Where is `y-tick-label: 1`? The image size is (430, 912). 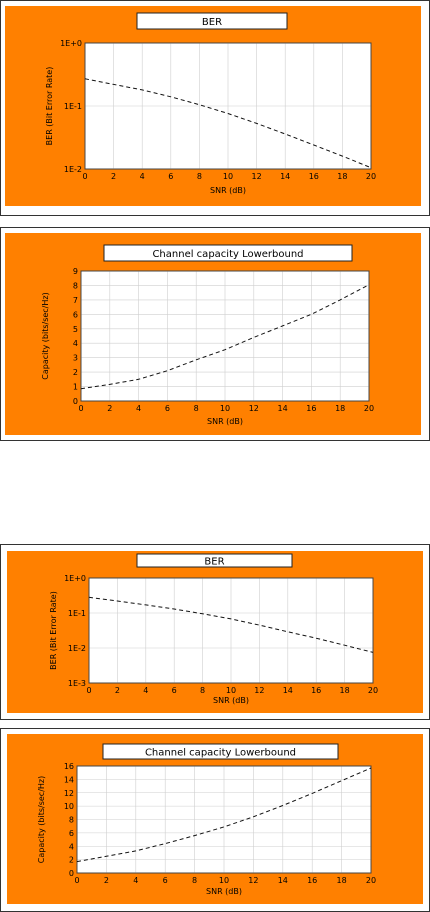
y-tick-label: 1 is located at coordinates (75, 387).